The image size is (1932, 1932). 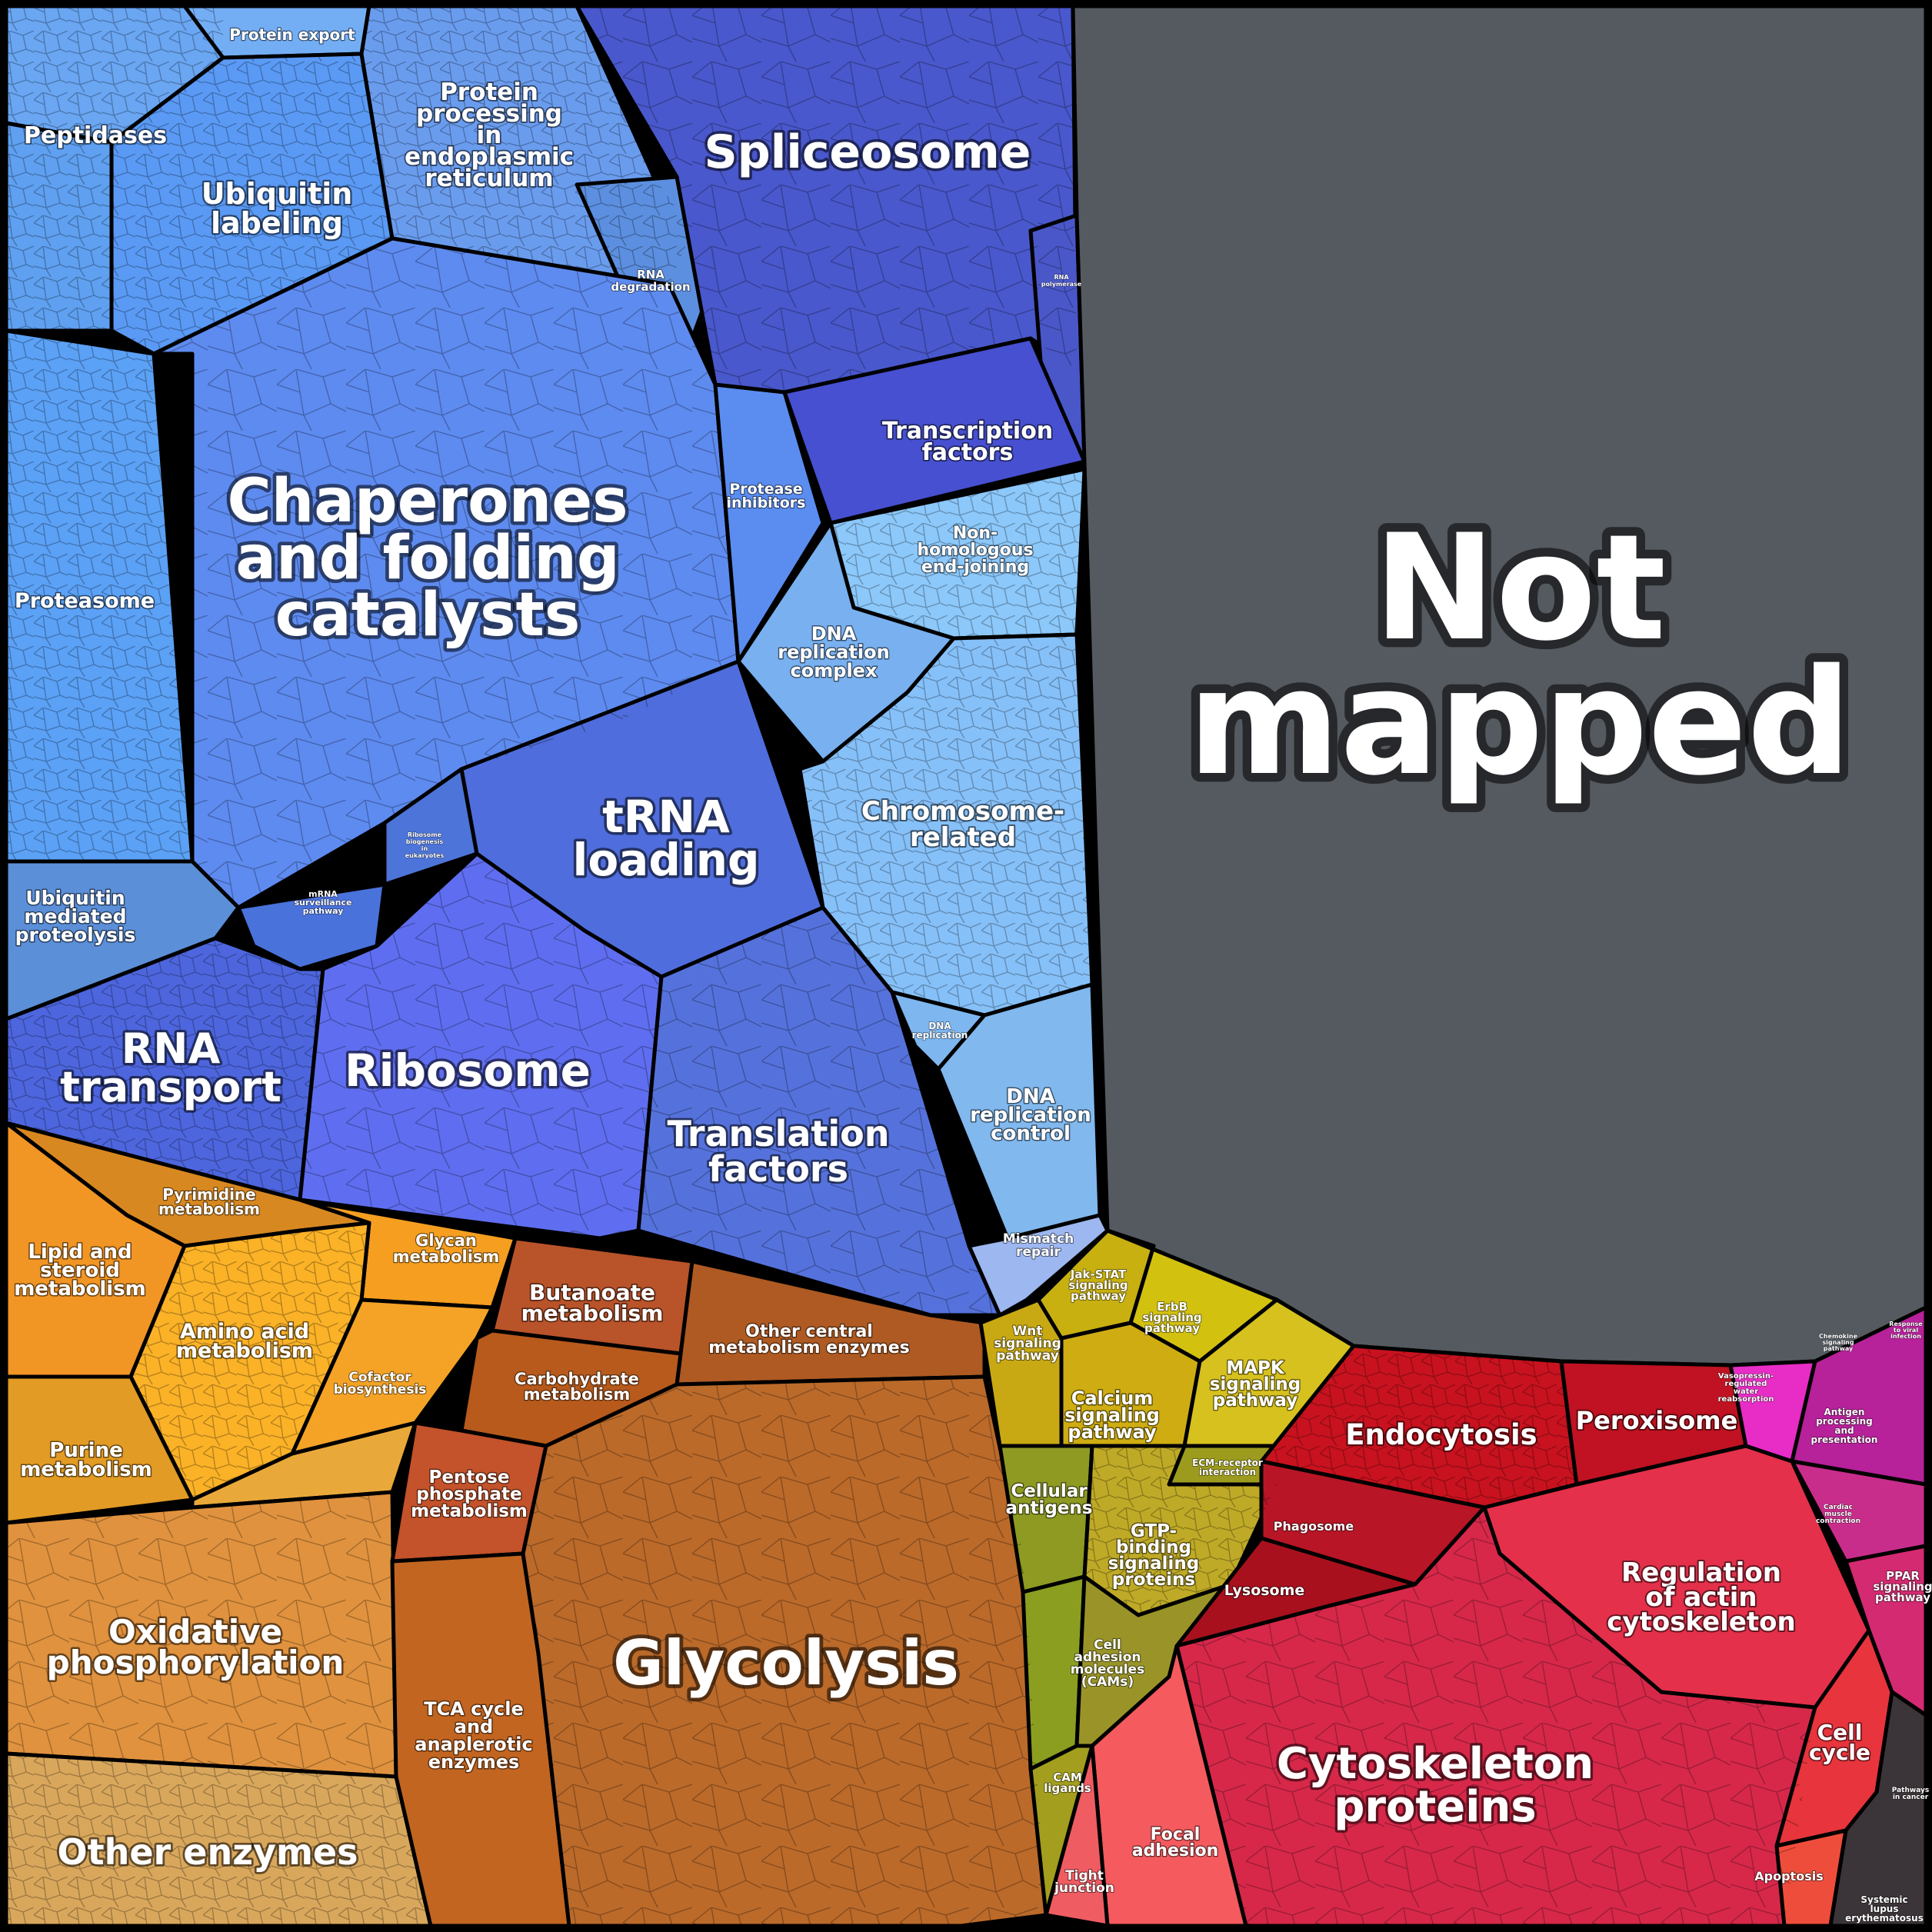 What do you see at coordinates (765, 496) in the screenshot?
I see `label-protease-inhibitors: Protease inhibitors` at bounding box center [765, 496].